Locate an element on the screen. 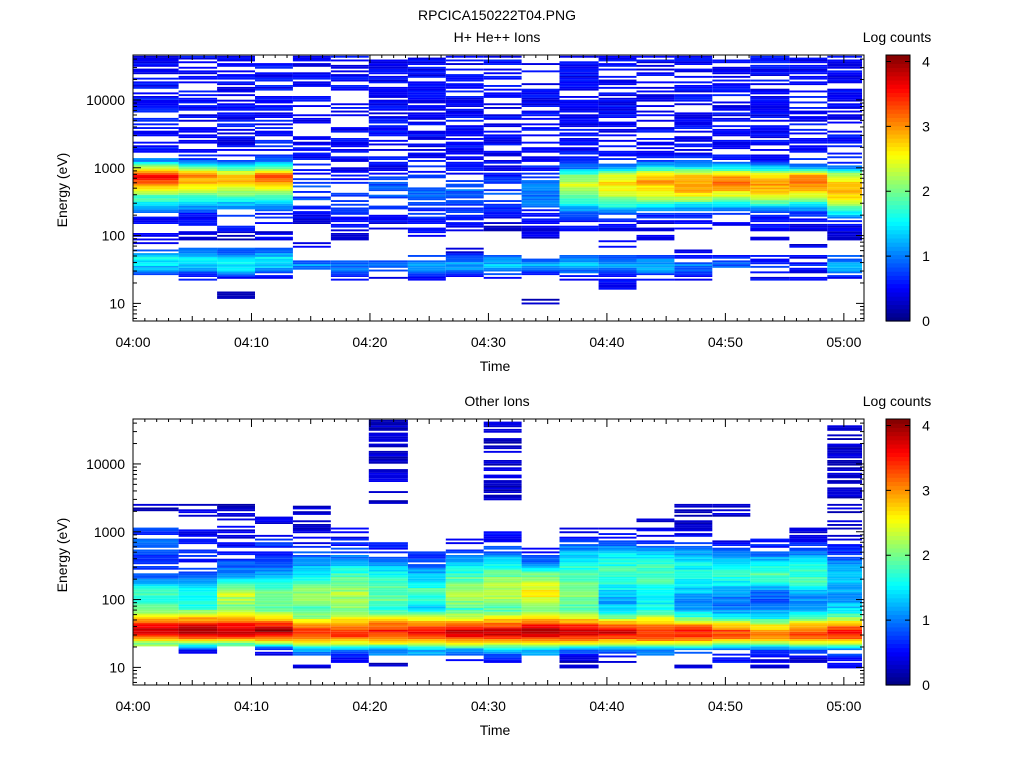  colorbar-tick-label: 3 is located at coordinates (926, 490).